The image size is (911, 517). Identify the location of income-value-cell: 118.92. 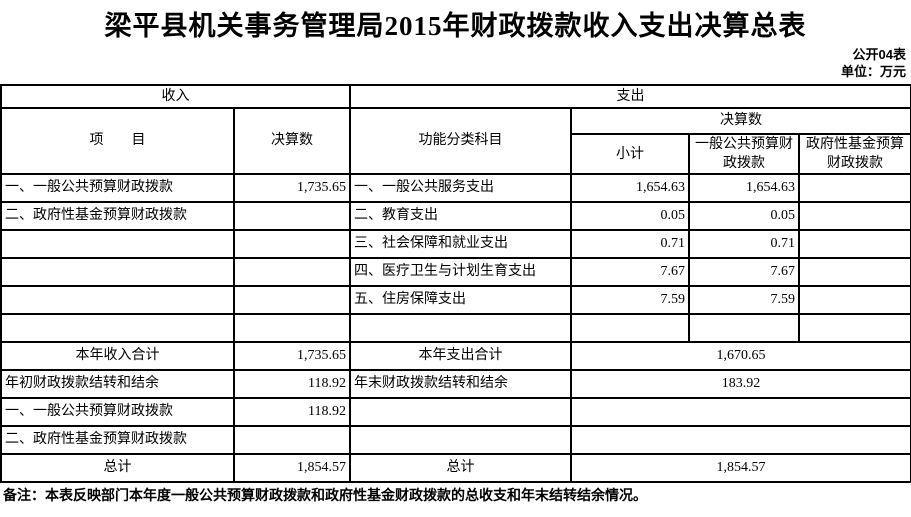
(292, 412).